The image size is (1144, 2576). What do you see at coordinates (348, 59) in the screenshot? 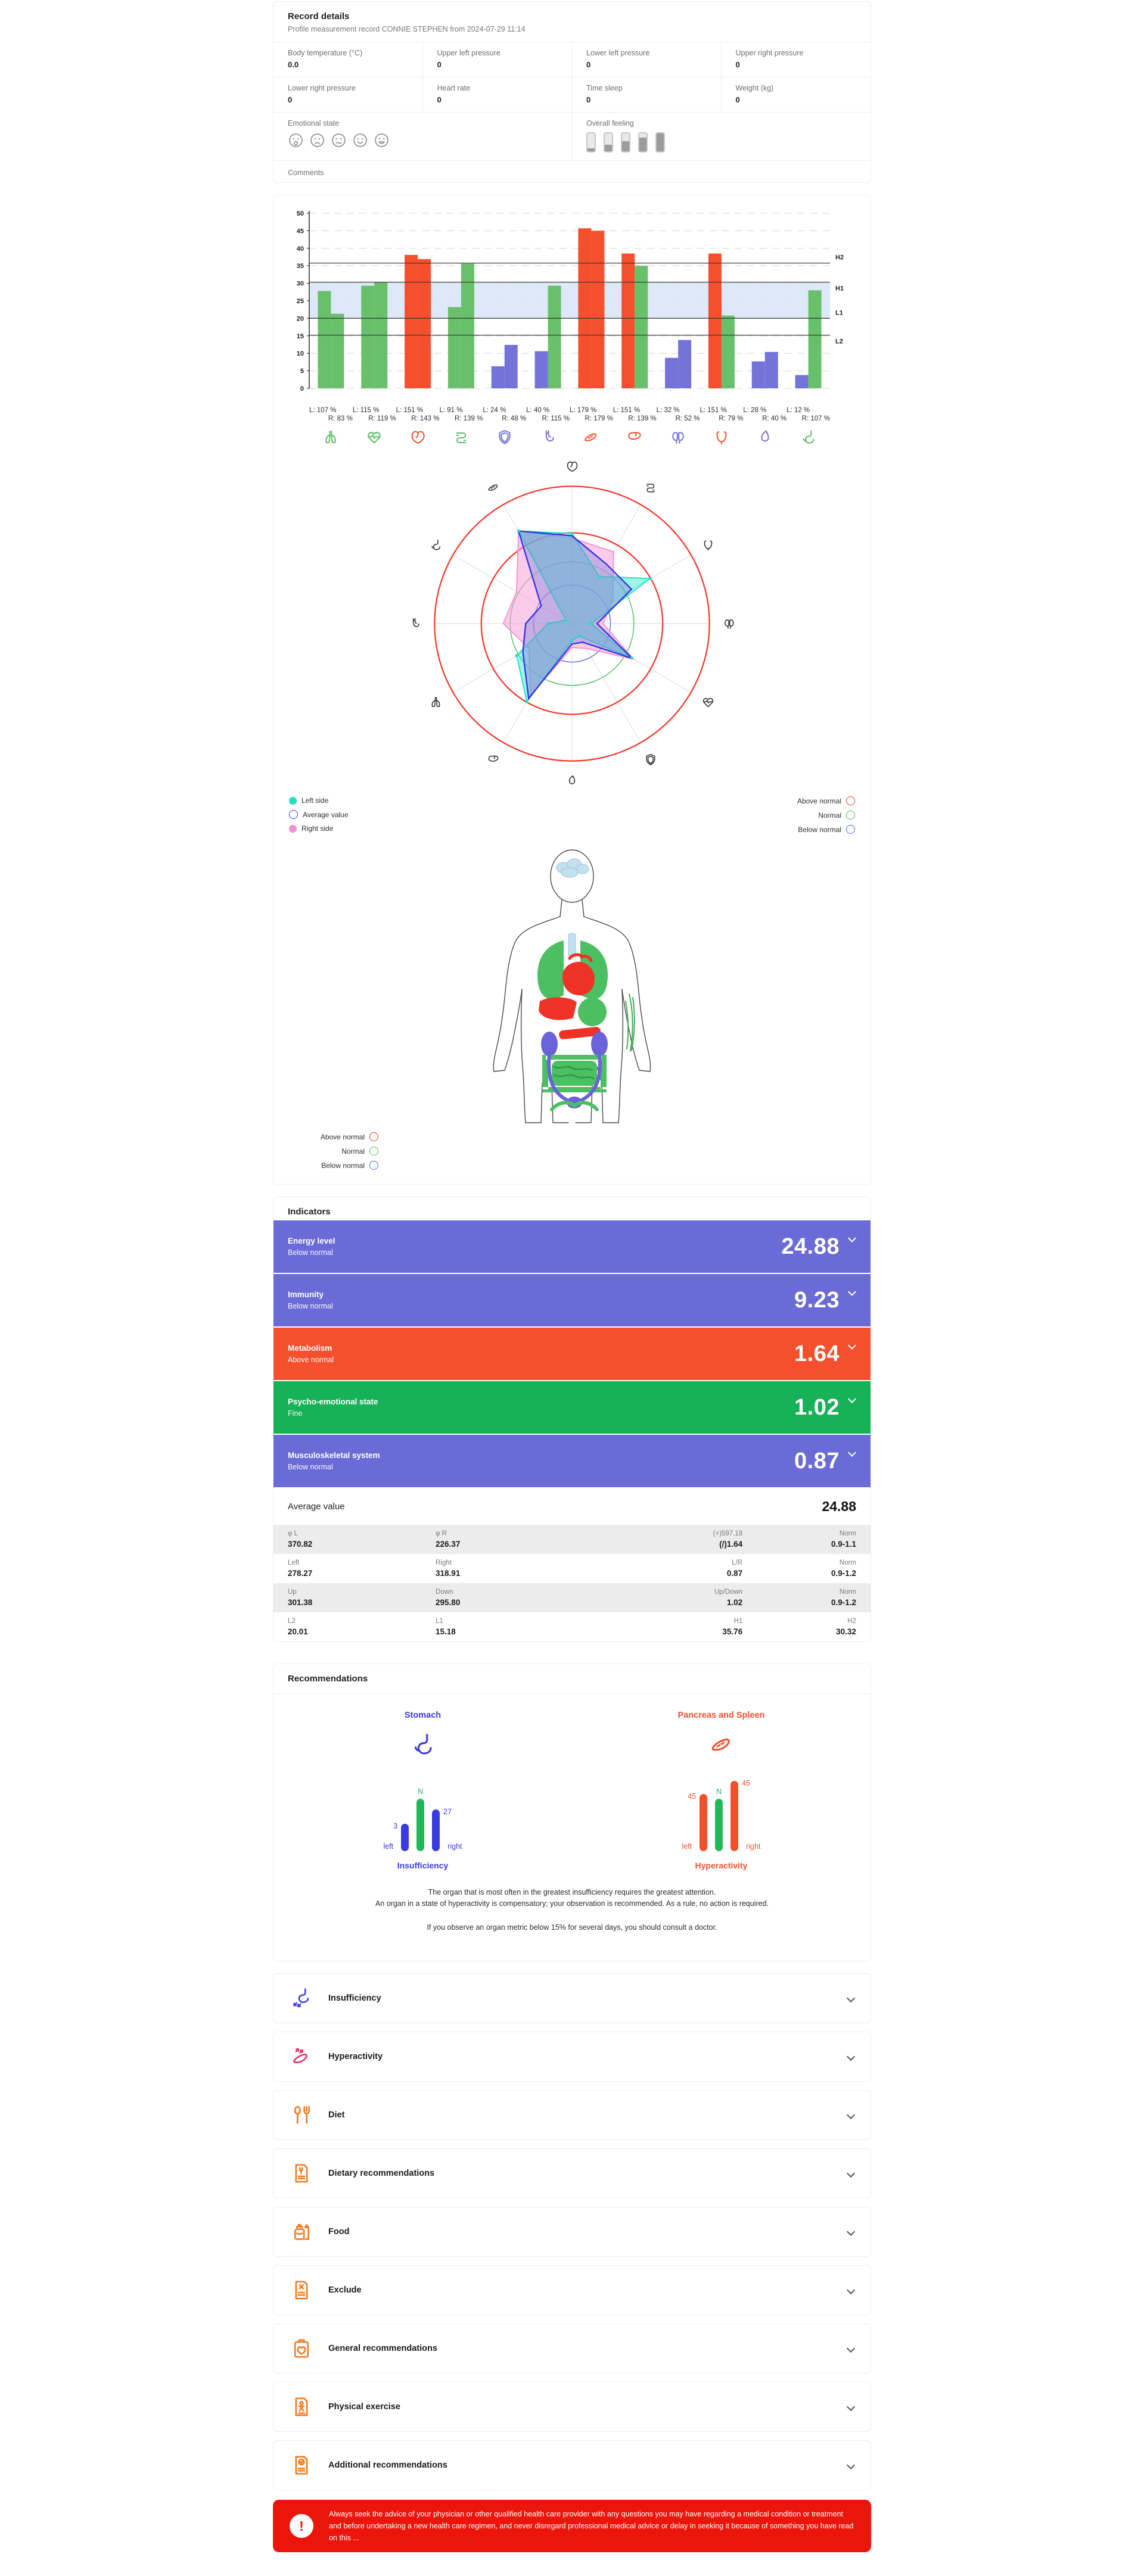
I see `record-field: Body temperature (°C) 0.0` at bounding box center [348, 59].